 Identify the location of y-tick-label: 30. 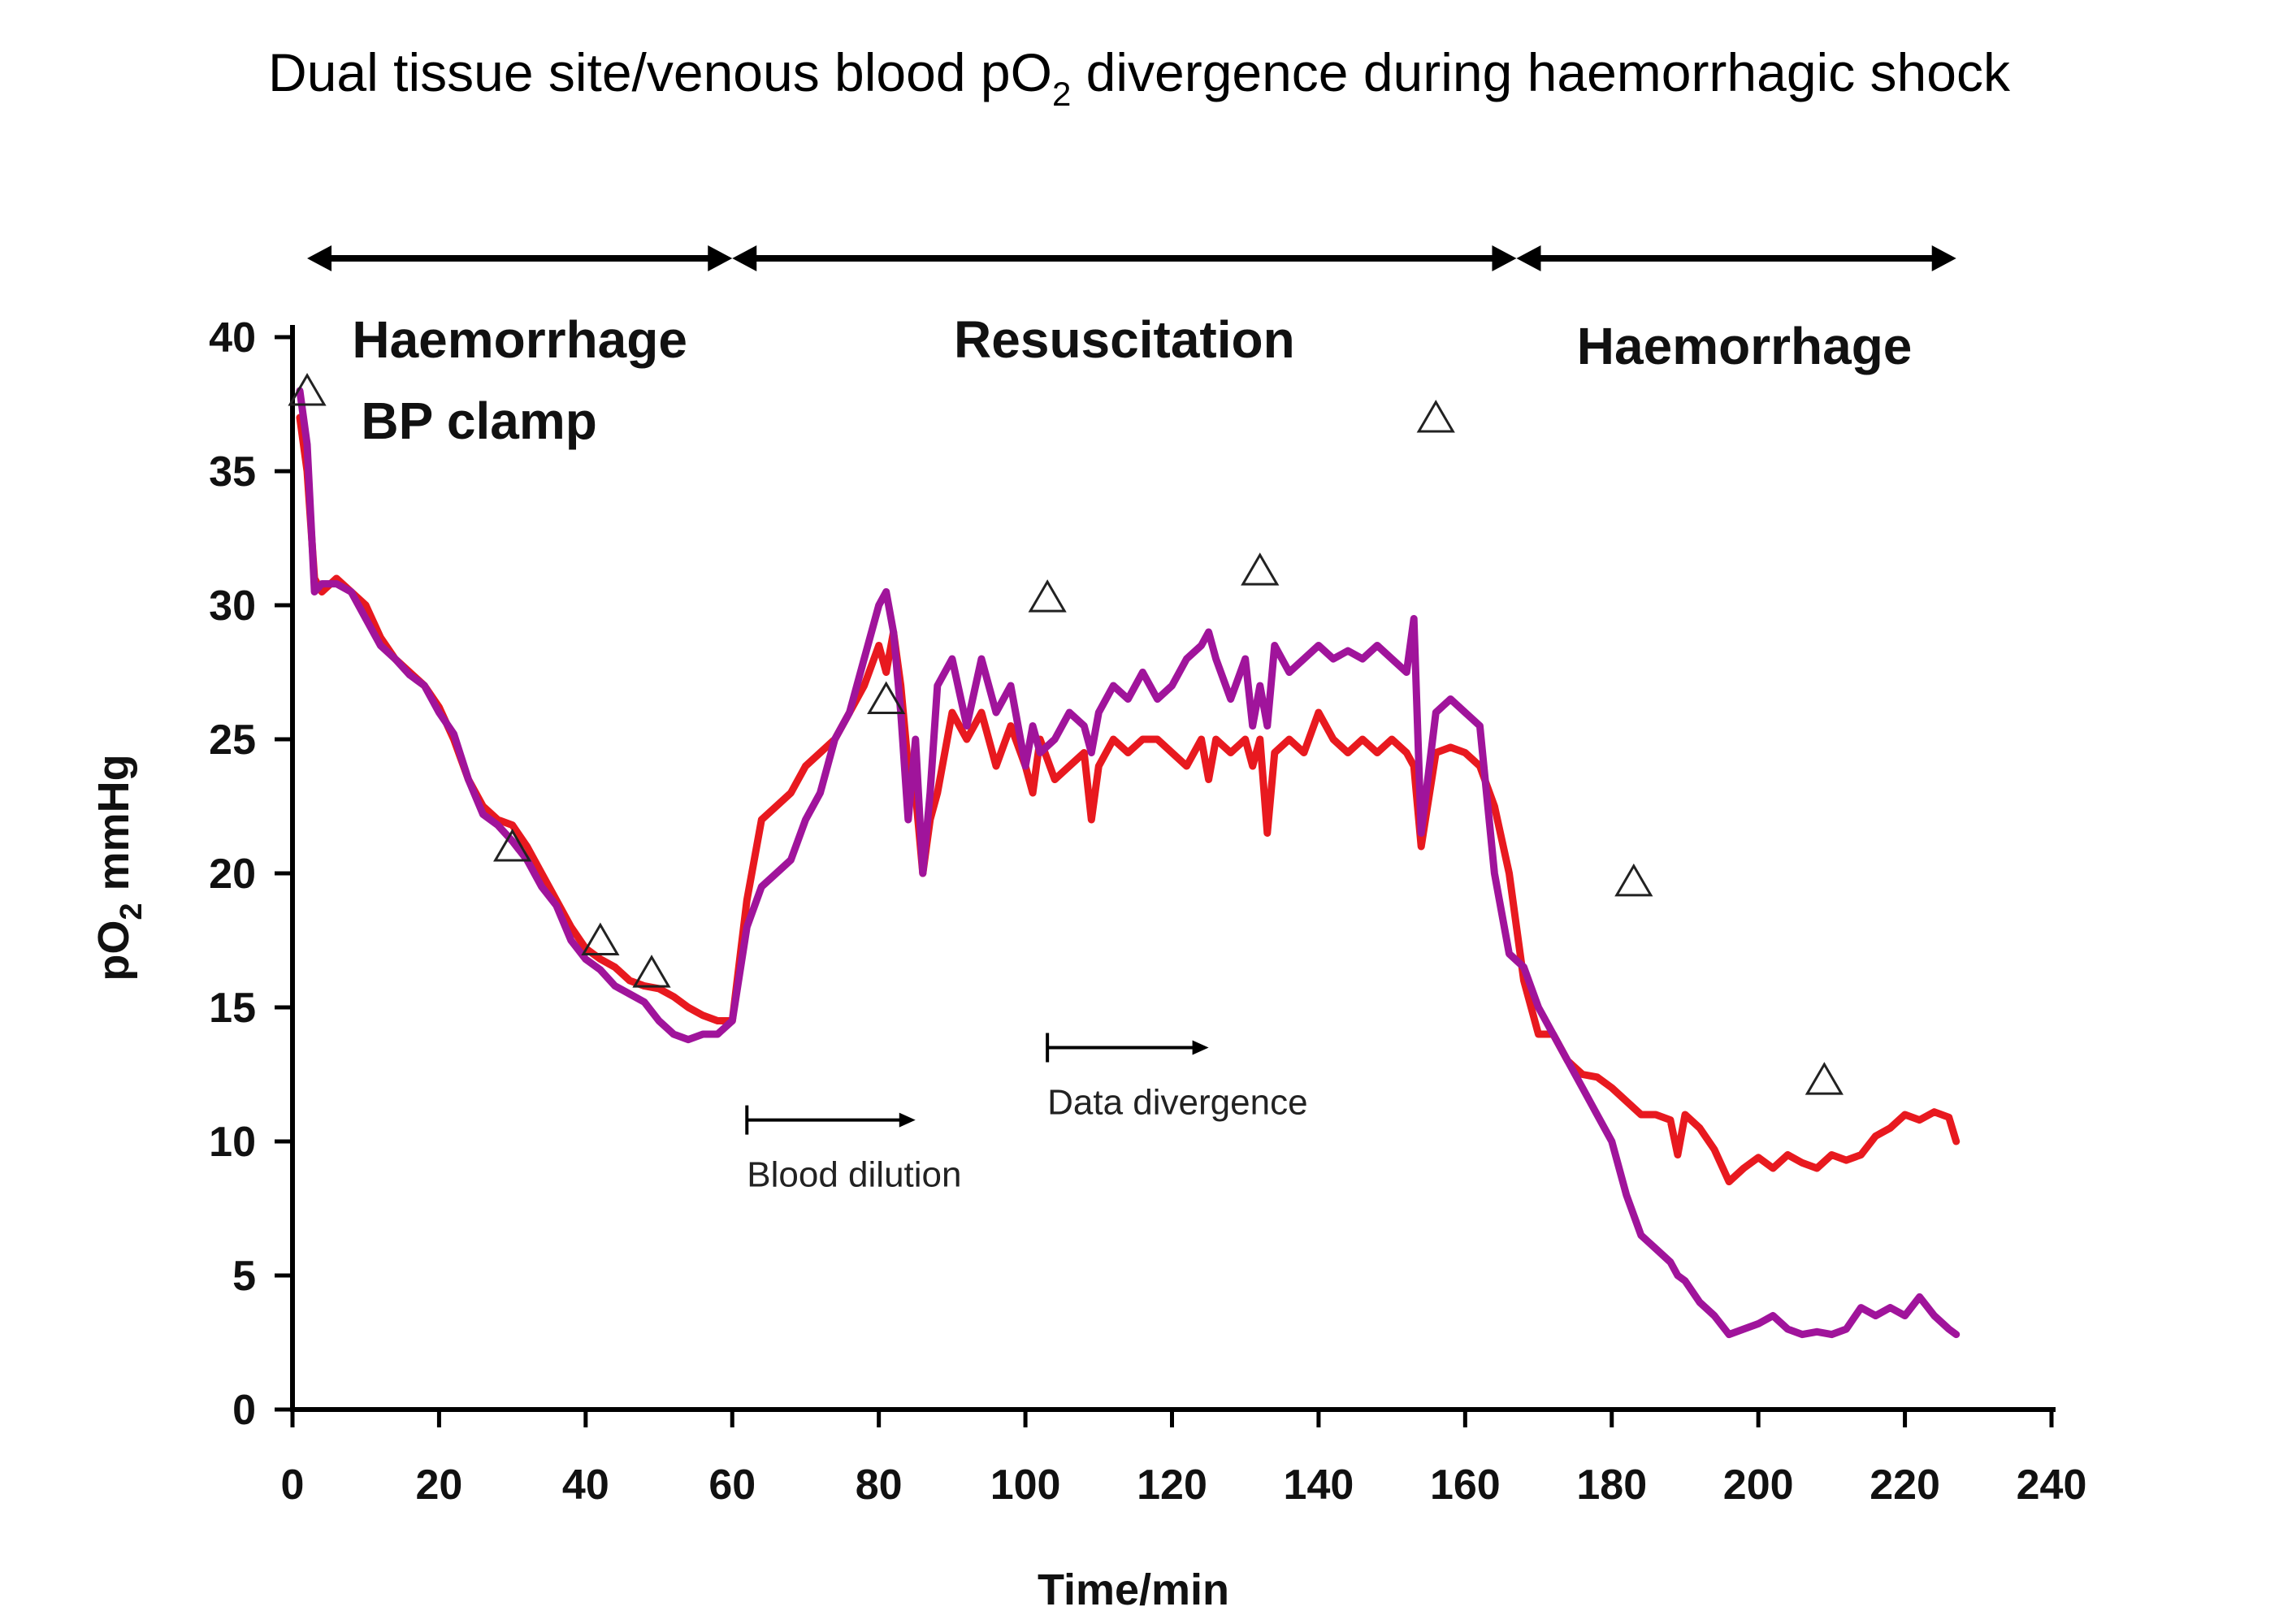
(232, 606).